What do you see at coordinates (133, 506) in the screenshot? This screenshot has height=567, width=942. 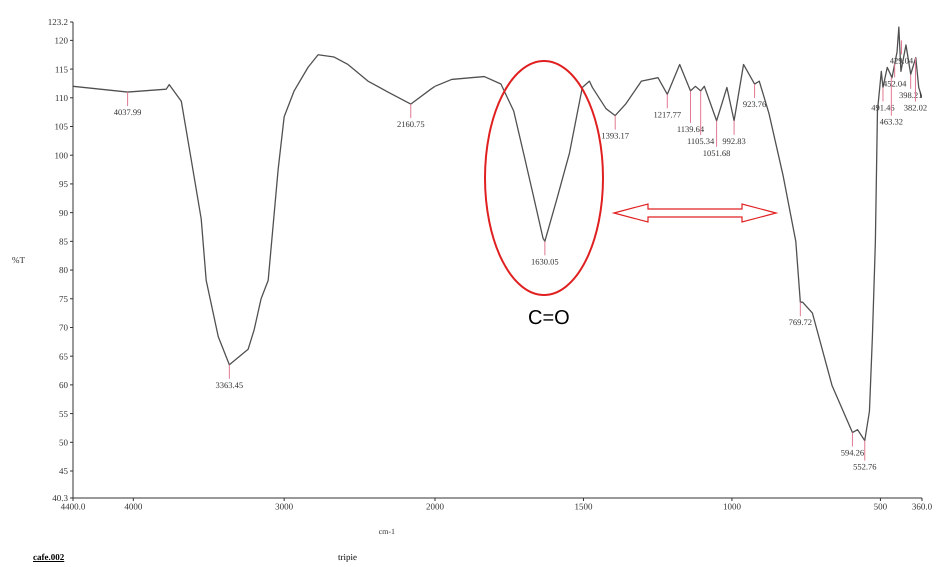 I see `x-tick-label: 4000` at bounding box center [133, 506].